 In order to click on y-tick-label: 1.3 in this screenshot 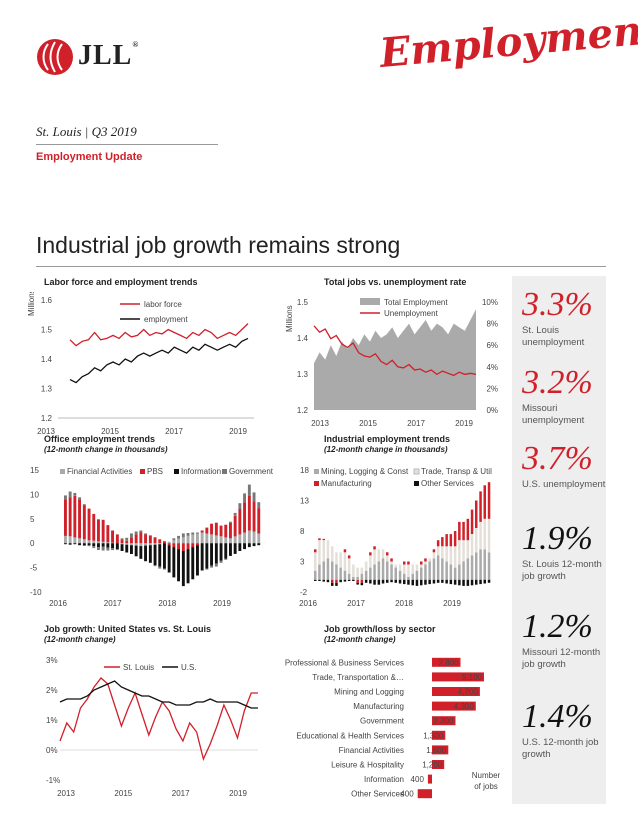, I will do `click(303, 374)`.